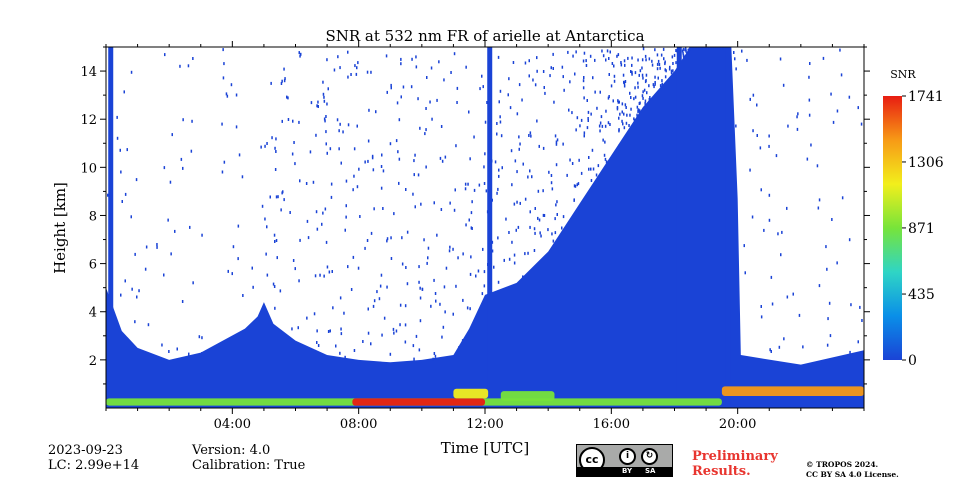  I want to click on colorbar-tick-label: 435, so click(921, 295).